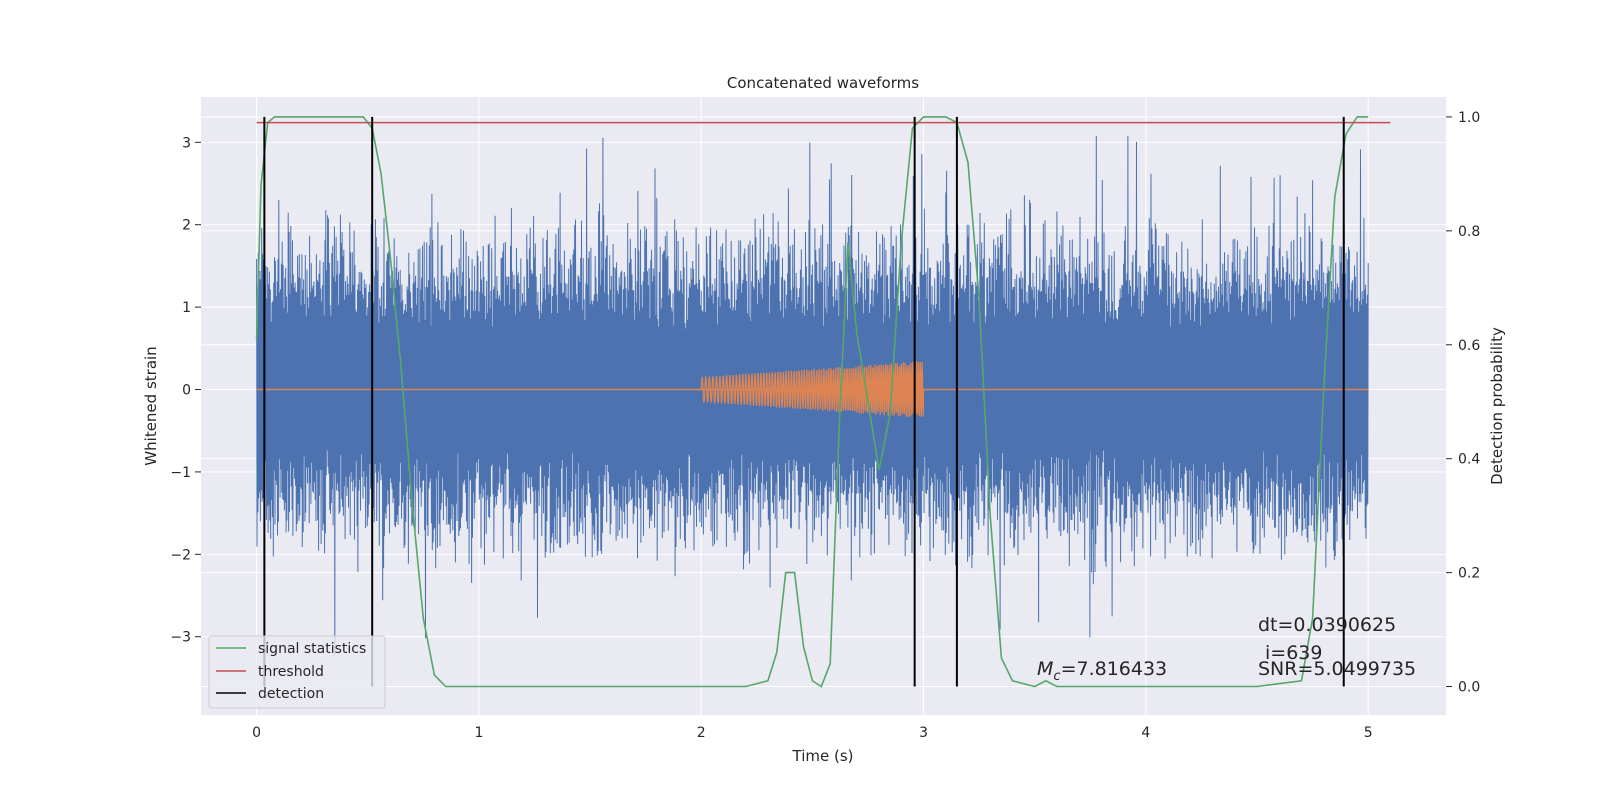 This screenshot has height=800, width=1600. What do you see at coordinates (312, 649) in the screenshot?
I see `legend-label-signal-statistics: signal statistics` at bounding box center [312, 649].